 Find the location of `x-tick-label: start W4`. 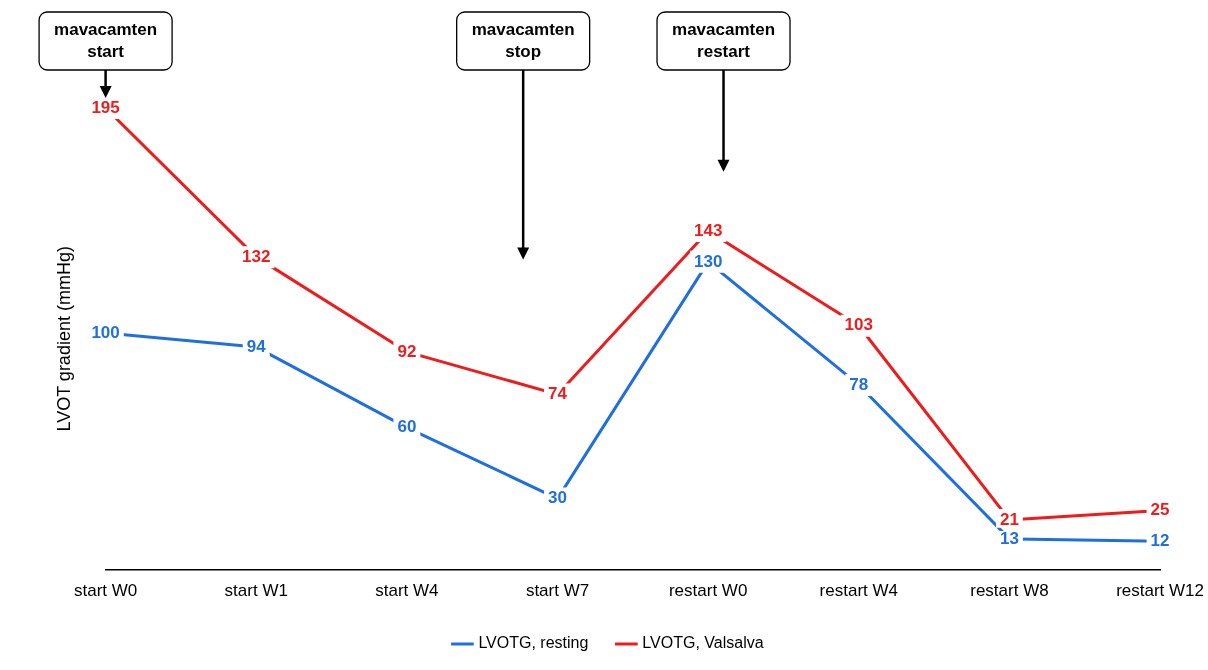

x-tick-label: start W4 is located at coordinates (407, 591).